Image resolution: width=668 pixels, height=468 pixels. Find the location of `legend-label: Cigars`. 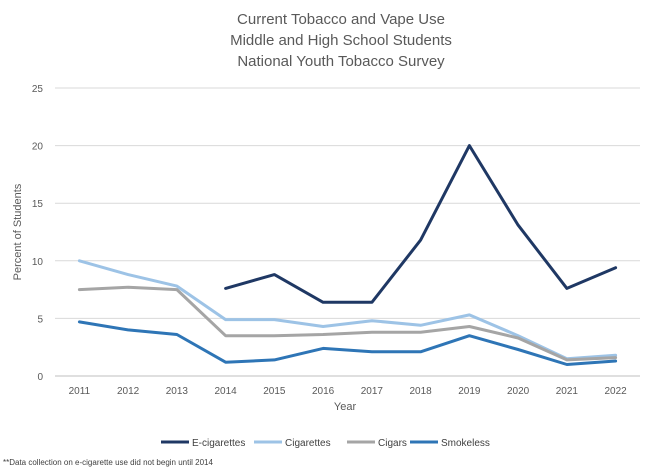

legend-label: Cigars is located at coordinates (392, 443).